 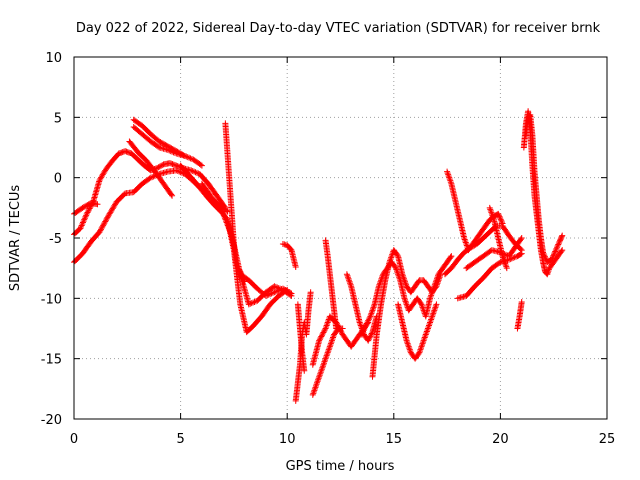 What do you see at coordinates (394, 439) in the screenshot?
I see `x-tick-label: 15` at bounding box center [394, 439].